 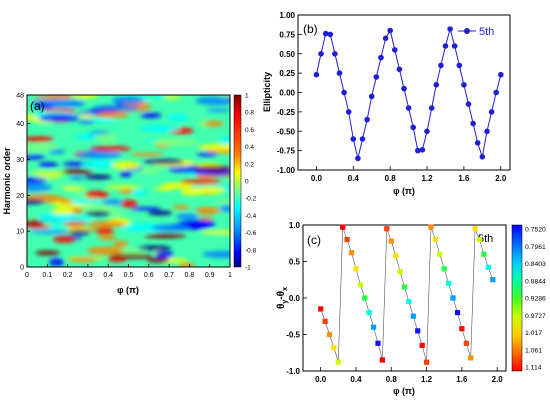 I want to click on x-tick-label: 0.4, so click(x=108, y=275).